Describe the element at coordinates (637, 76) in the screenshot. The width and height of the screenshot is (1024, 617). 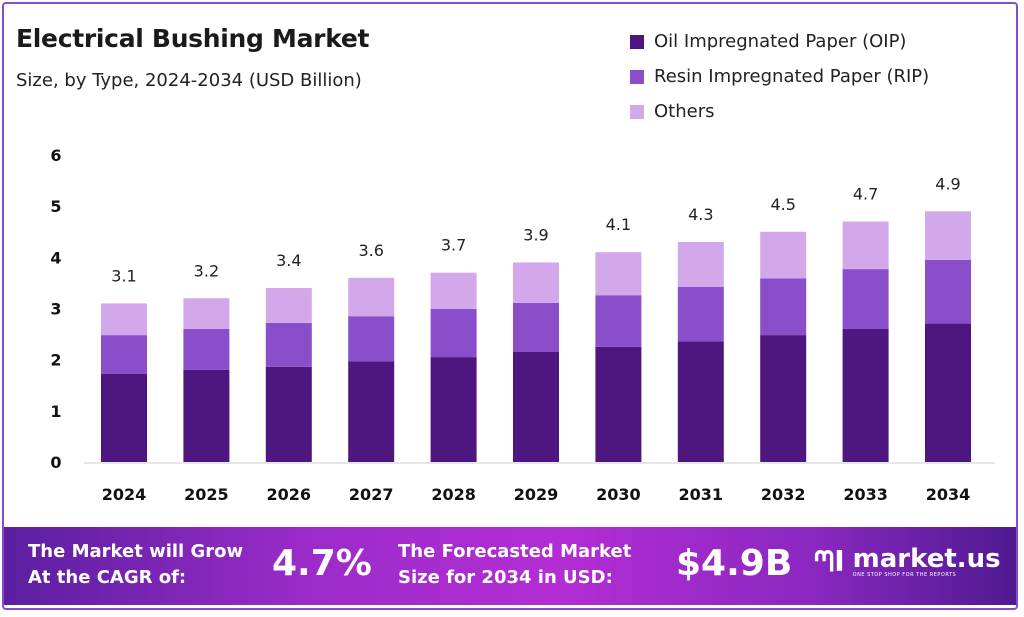
I see `legend-swatch-rip` at that location.